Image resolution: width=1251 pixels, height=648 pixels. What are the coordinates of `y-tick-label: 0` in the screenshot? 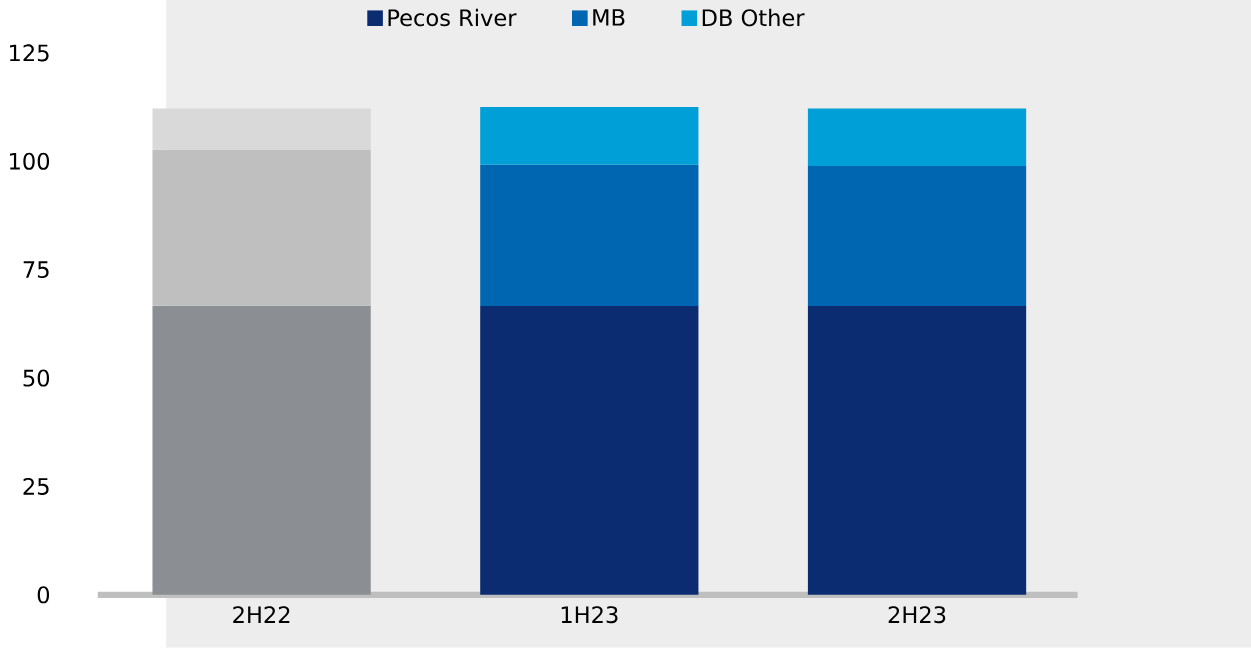 It's located at (43, 595).